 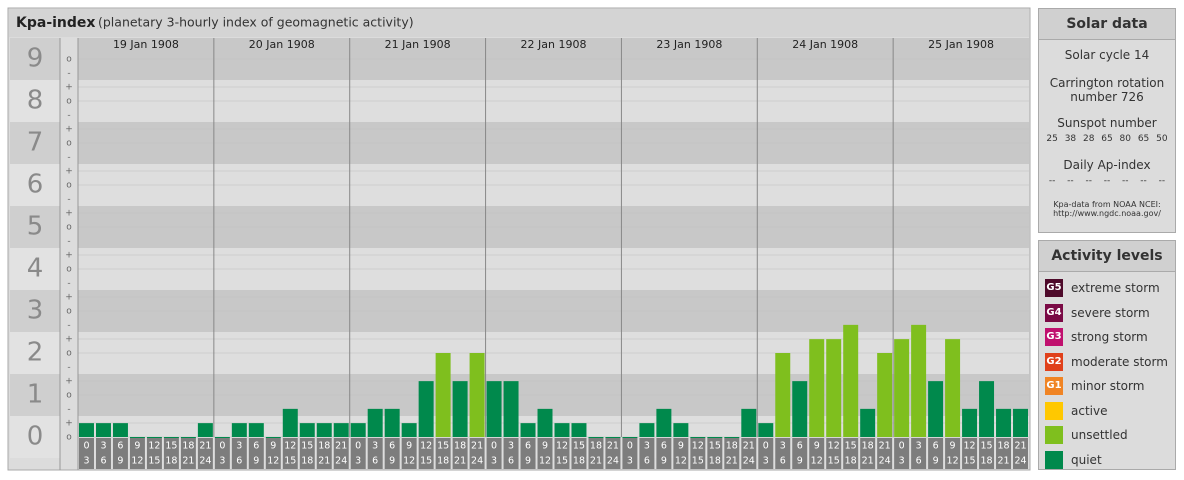 I want to click on level-badge: G4, so click(x=1054, y=312).